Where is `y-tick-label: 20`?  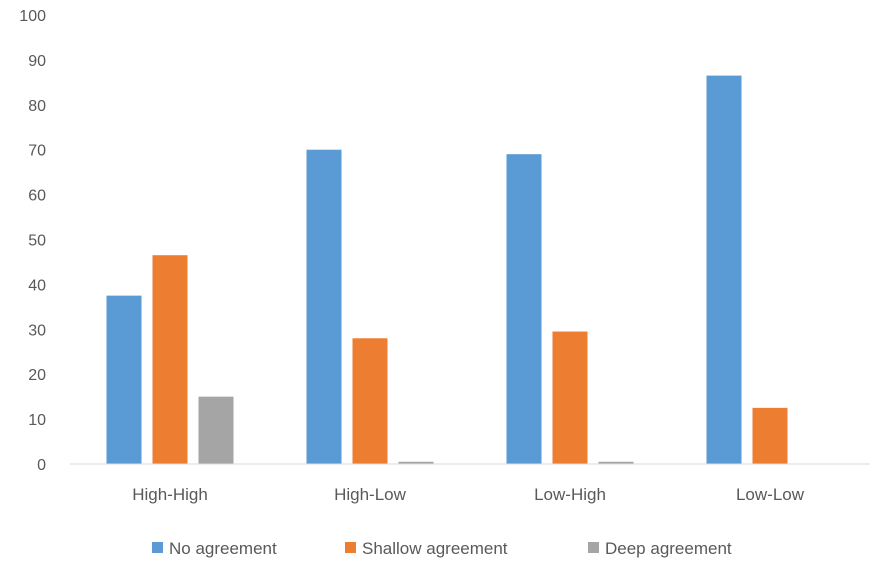 y-tick-label: 20 is located at coordinates (37, 375).